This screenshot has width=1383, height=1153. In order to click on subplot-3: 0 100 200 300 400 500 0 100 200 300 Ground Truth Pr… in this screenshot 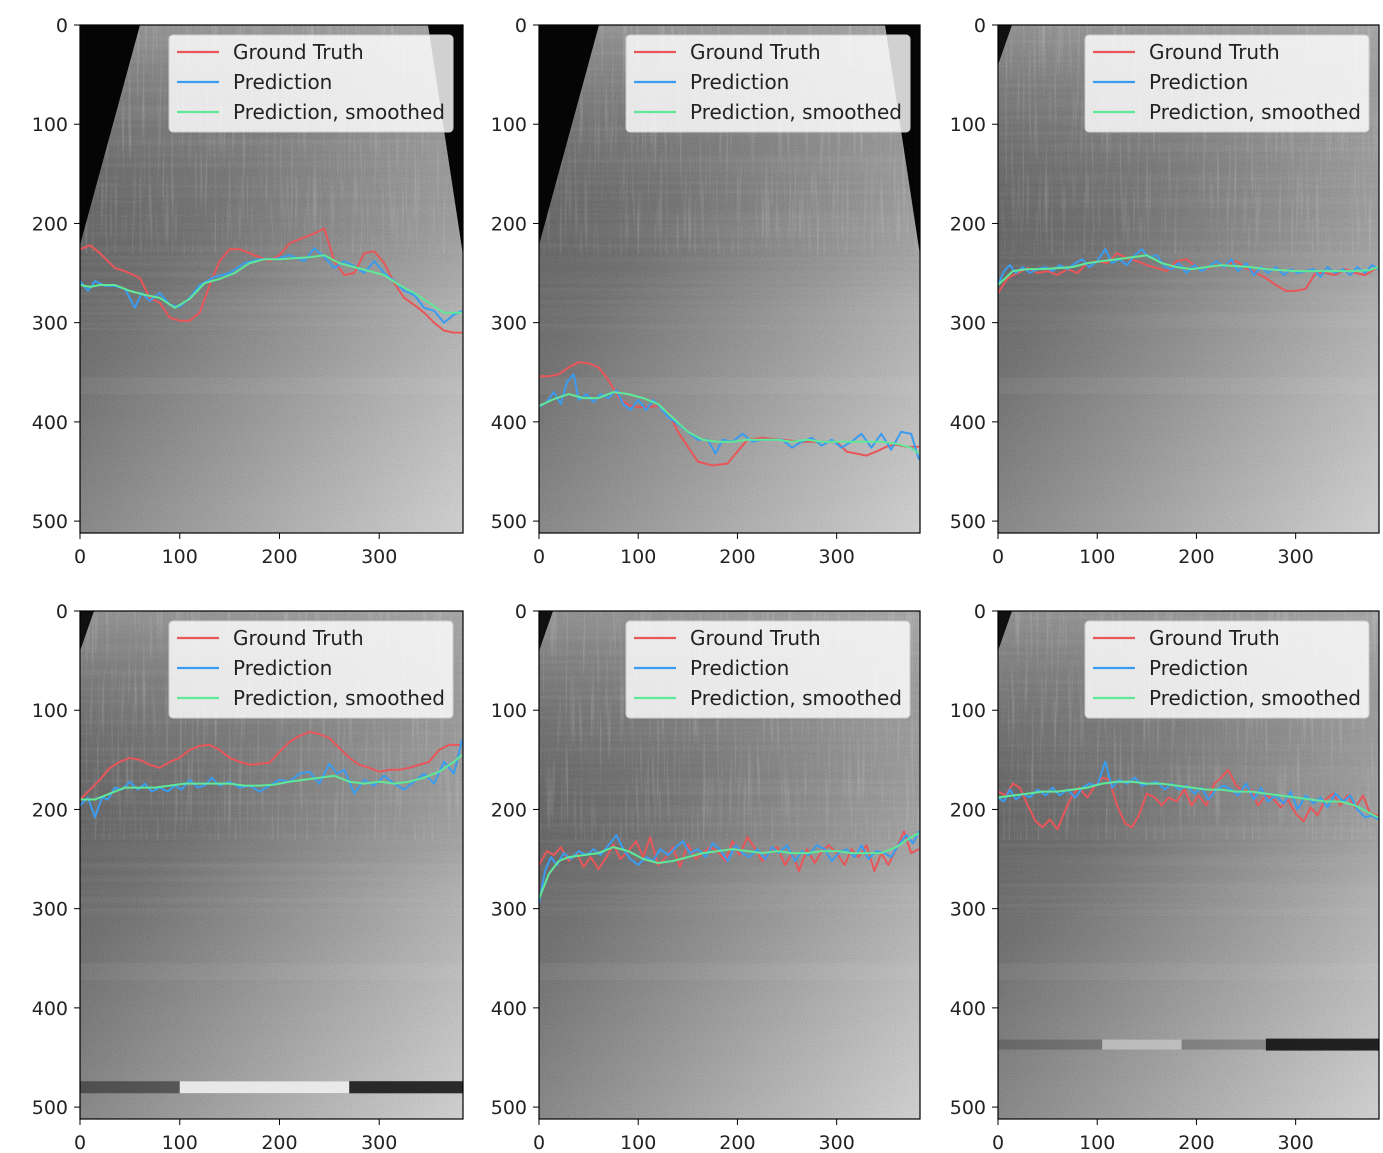, I will do `click(1165, 291)`.